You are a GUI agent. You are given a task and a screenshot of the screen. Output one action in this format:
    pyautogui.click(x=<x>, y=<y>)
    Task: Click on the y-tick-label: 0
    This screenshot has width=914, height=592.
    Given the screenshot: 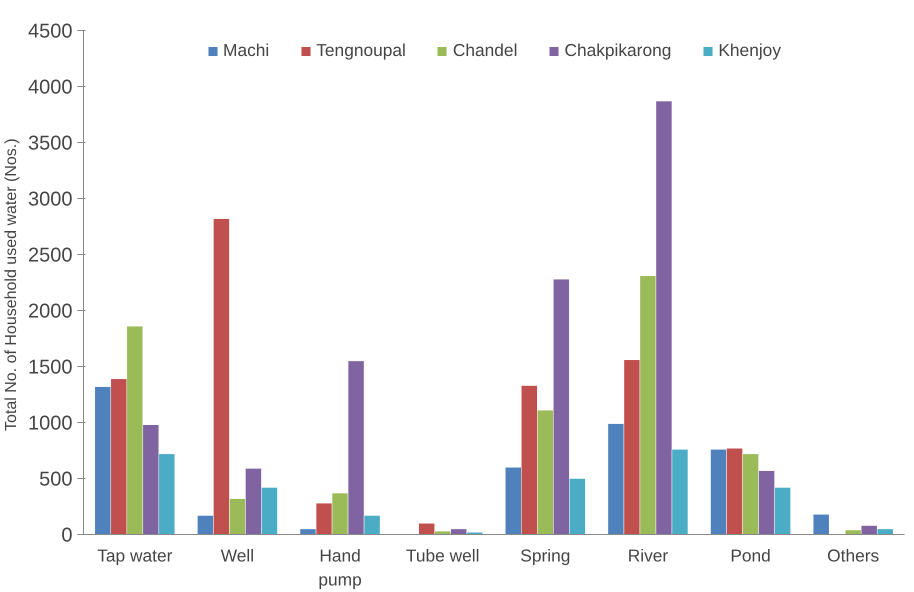 What is the action you would take?
    pyautogui.click(x=66, y=535)
    